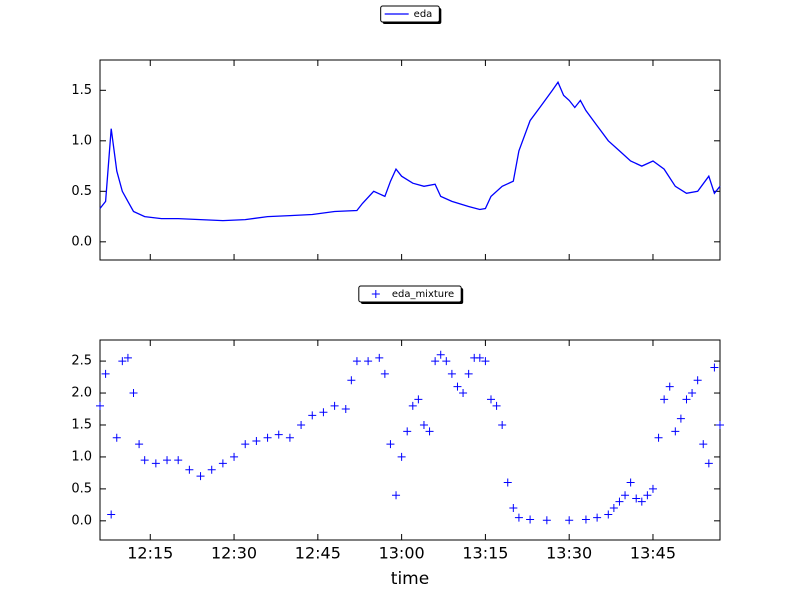 Image resolution: width=800 pixels, height=600 pixels. What do you see at coordinates (569, 553) in the screenshot?
I see `x-tick-label: 13:30` at bounding box center [569, 553].